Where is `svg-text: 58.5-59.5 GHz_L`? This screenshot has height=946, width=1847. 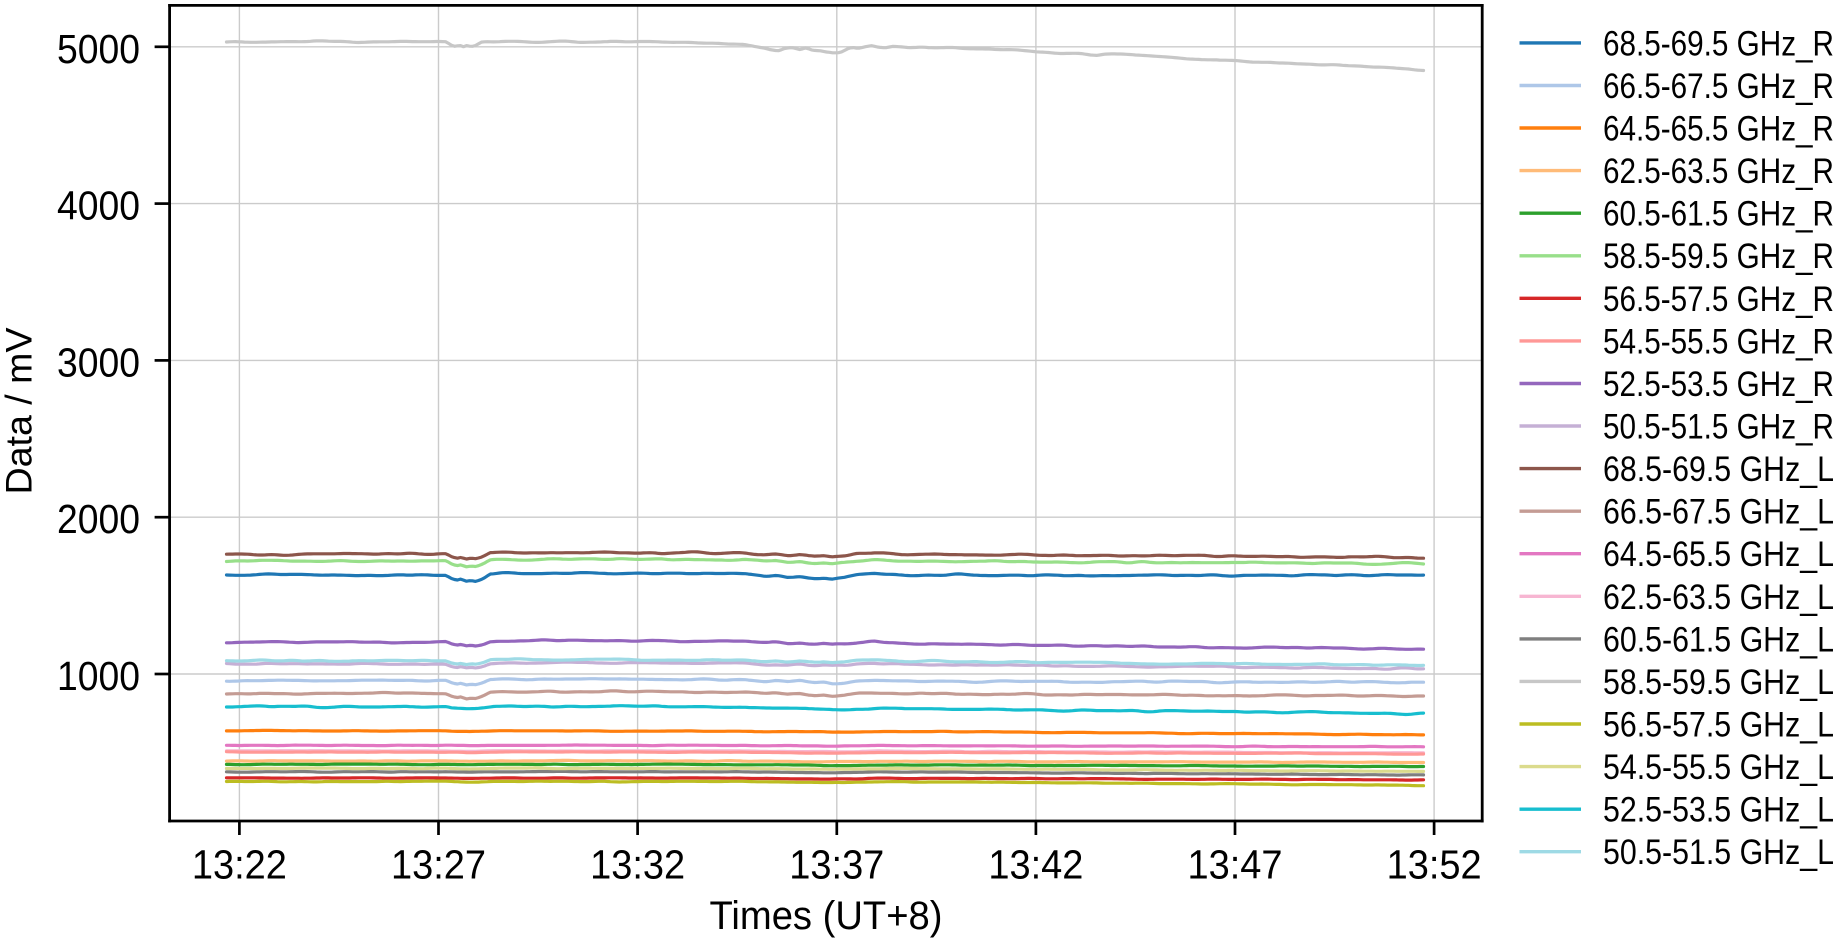 svg-text: 58.5-59.5 GHz_L is located at coordinates (1718, 682).